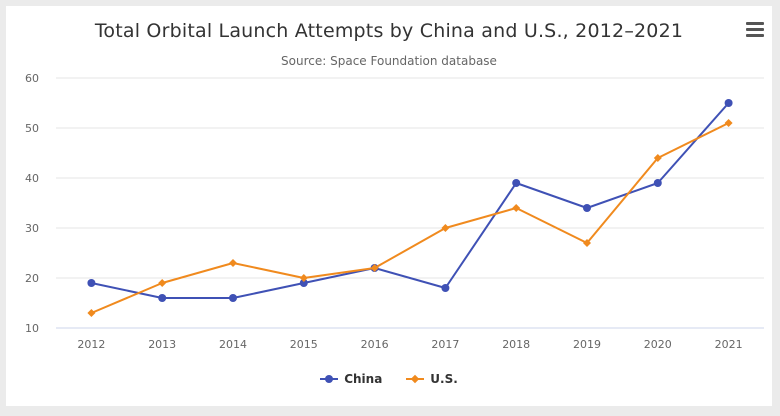 Image resolution: width=780 pixels, height=416 pixels. I want to click on x-tick-label: 2016, so click(375, 344).